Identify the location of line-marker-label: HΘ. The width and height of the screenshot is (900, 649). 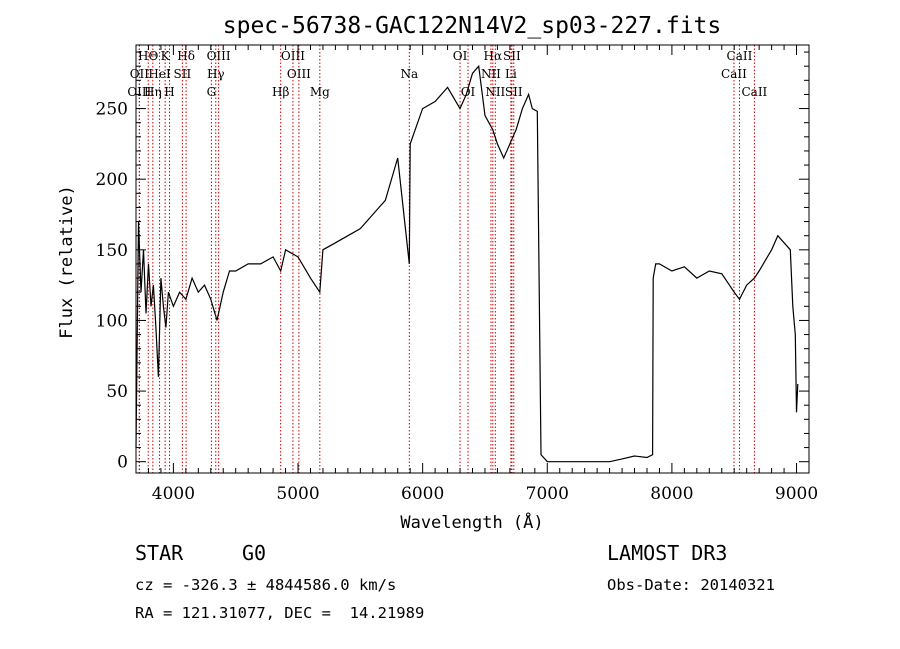
(148, 56).